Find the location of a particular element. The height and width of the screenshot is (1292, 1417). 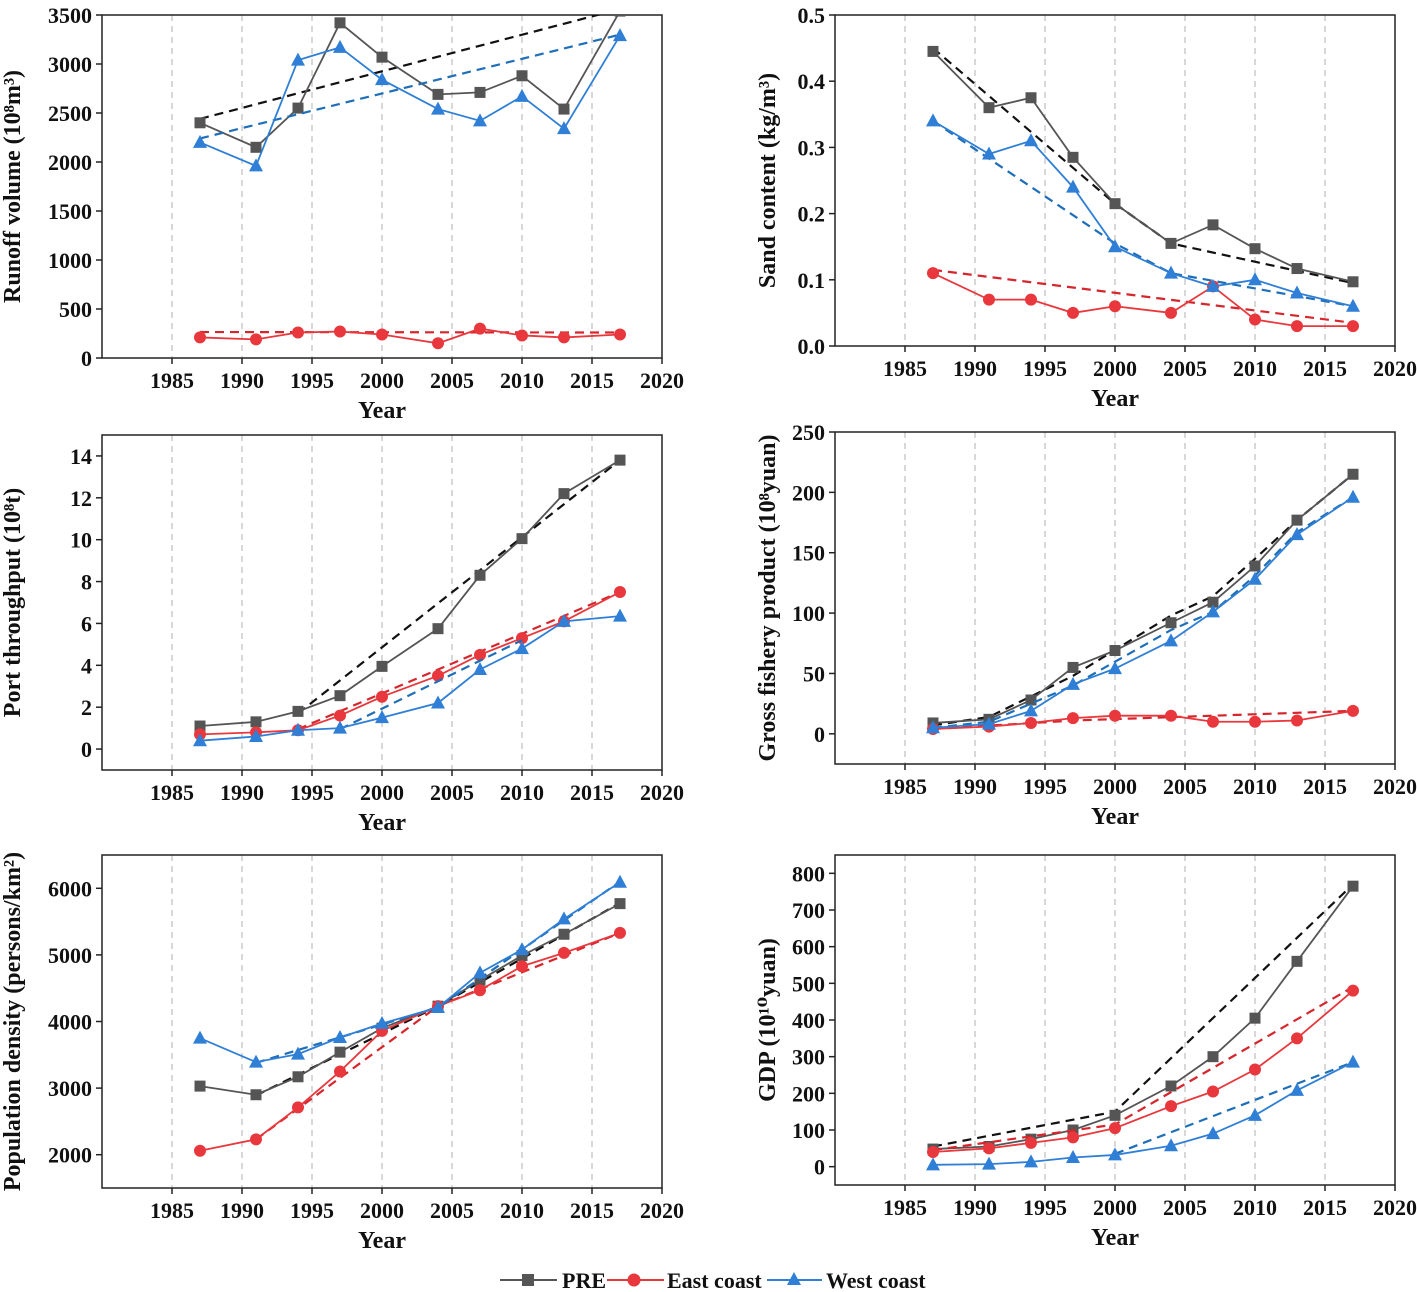

legend-marker-west is located at coordinates (794, 1278).